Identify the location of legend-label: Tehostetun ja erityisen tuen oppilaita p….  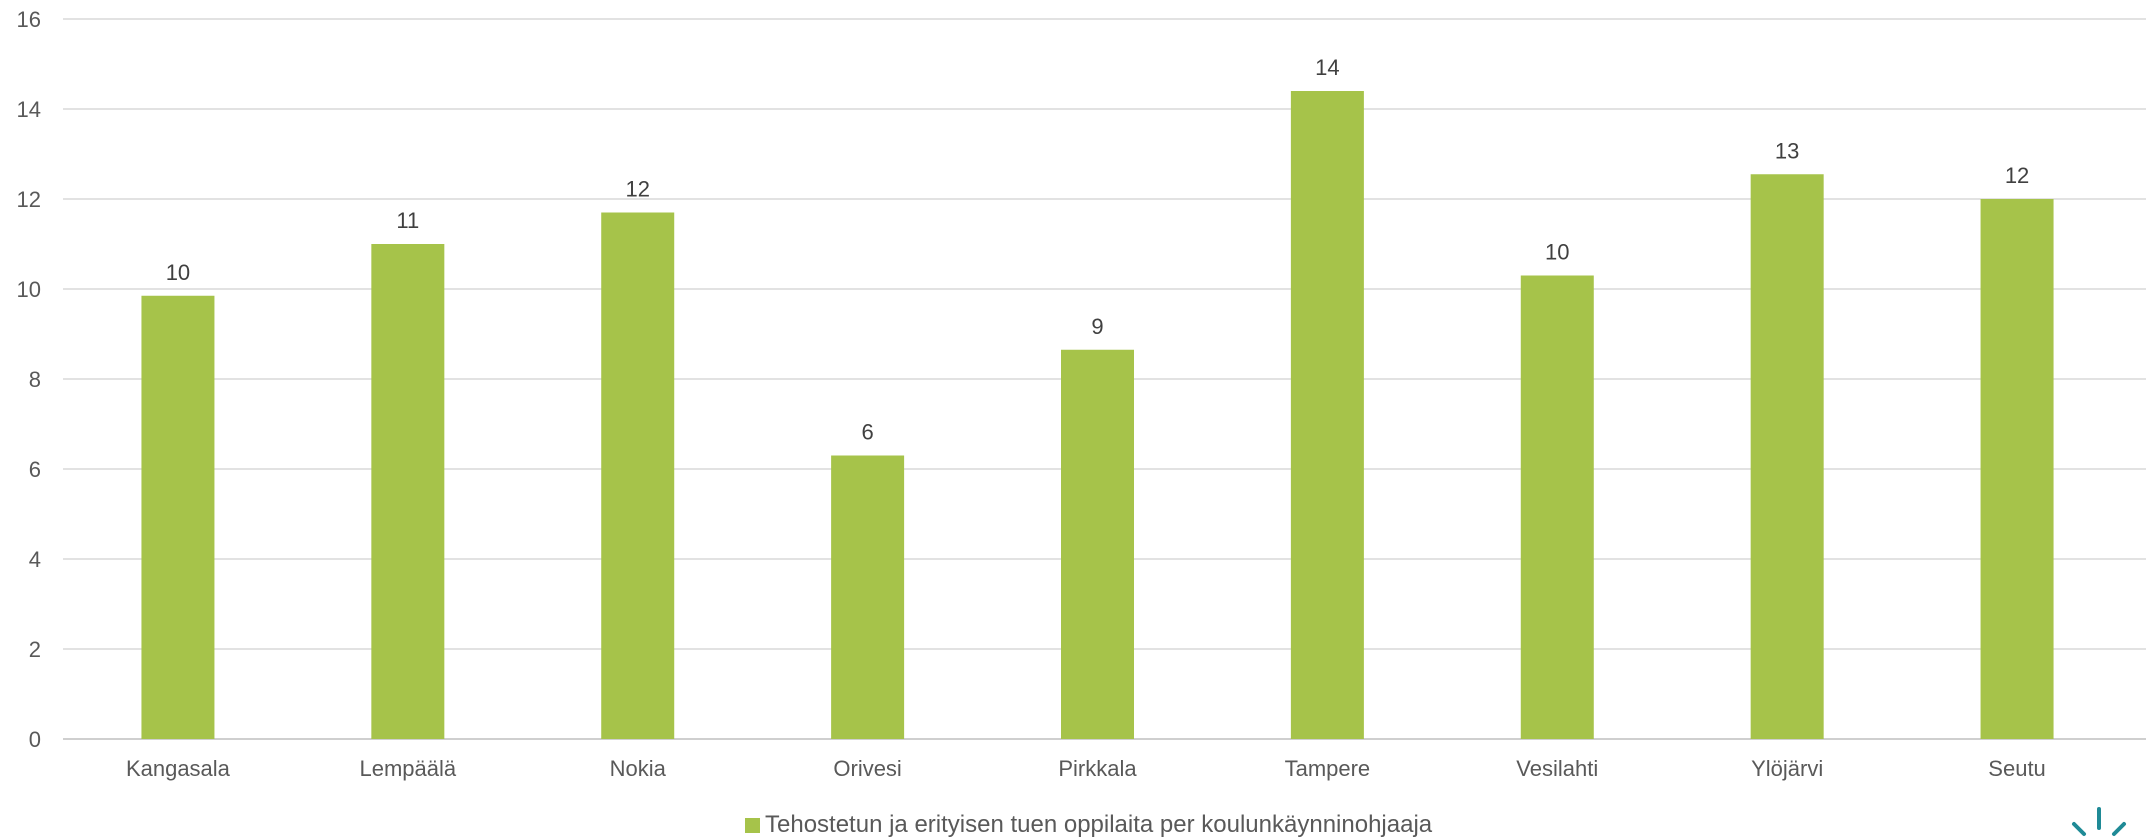
(1099, 824).